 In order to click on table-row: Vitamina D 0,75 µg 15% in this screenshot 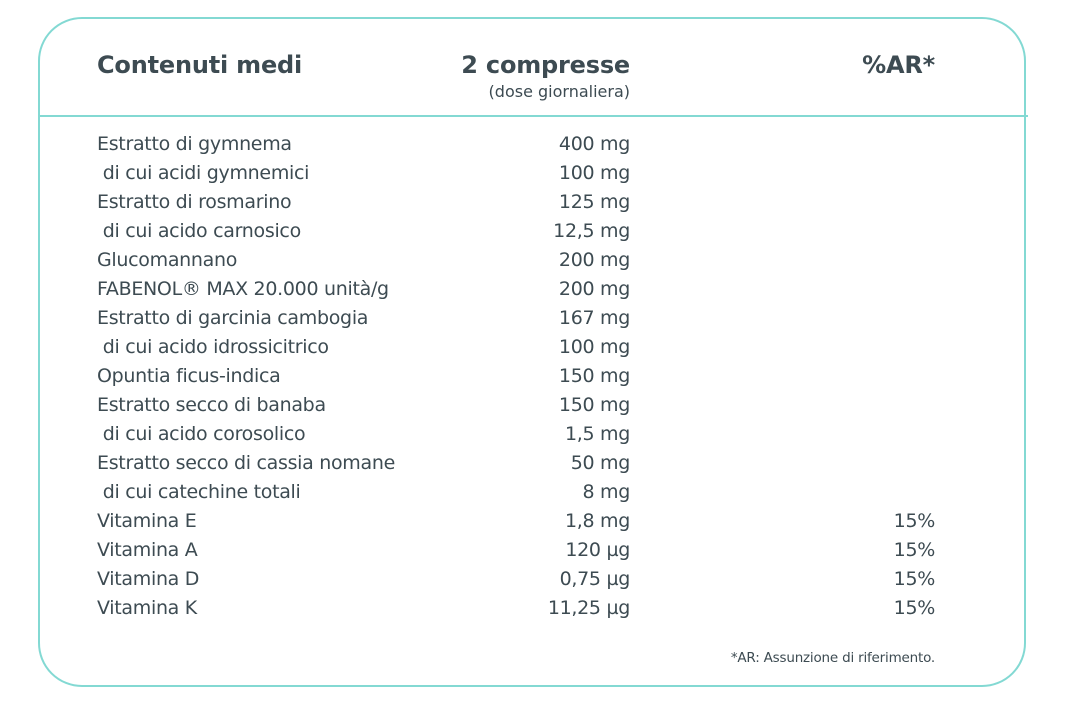, I will do `click(534, 579)`.